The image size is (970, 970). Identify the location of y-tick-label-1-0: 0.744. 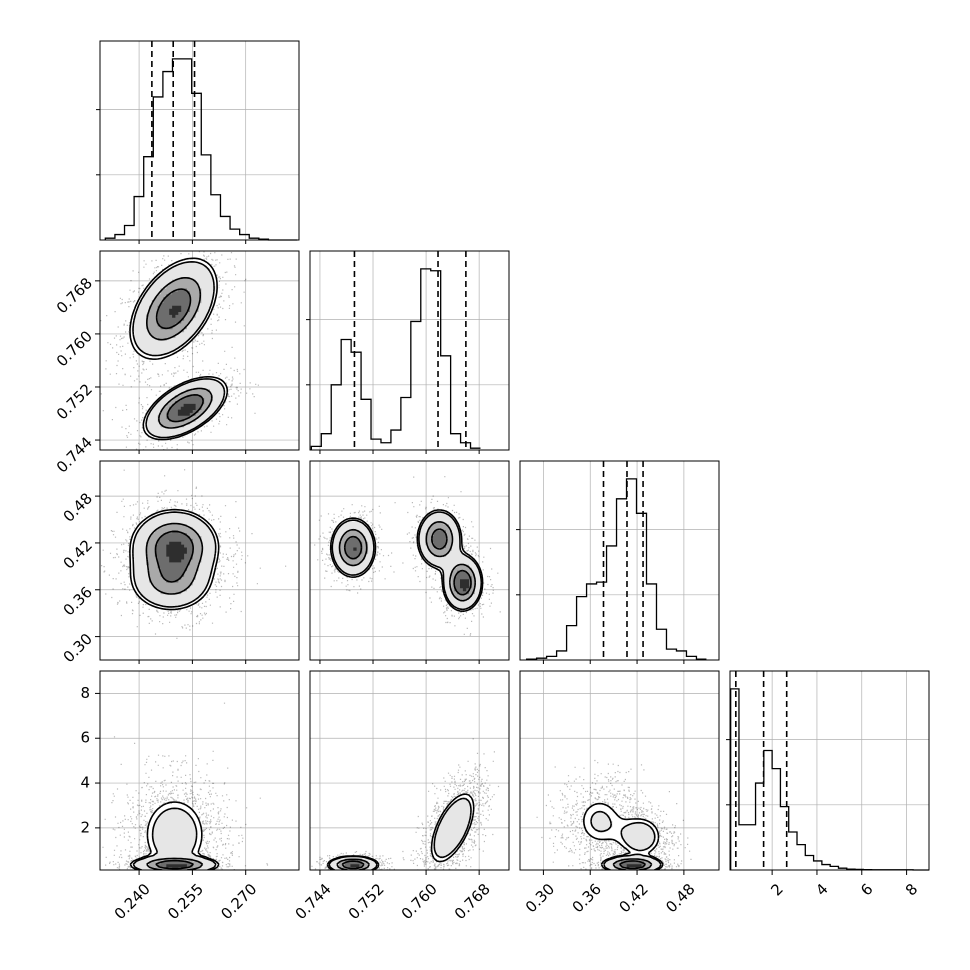
(74, 454).